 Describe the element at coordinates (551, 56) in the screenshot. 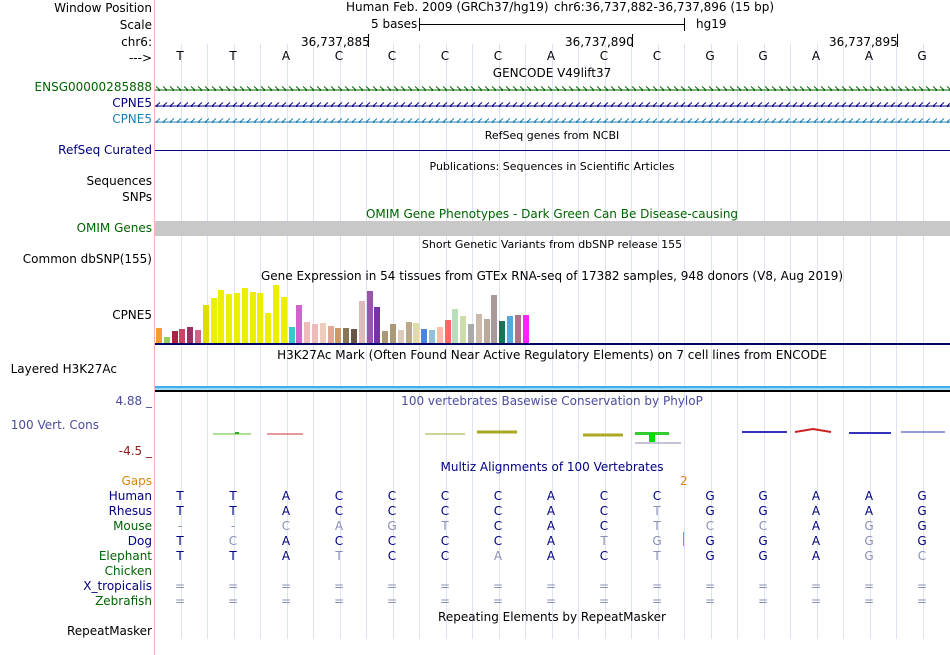

I see `sequence-base: A` at that location.